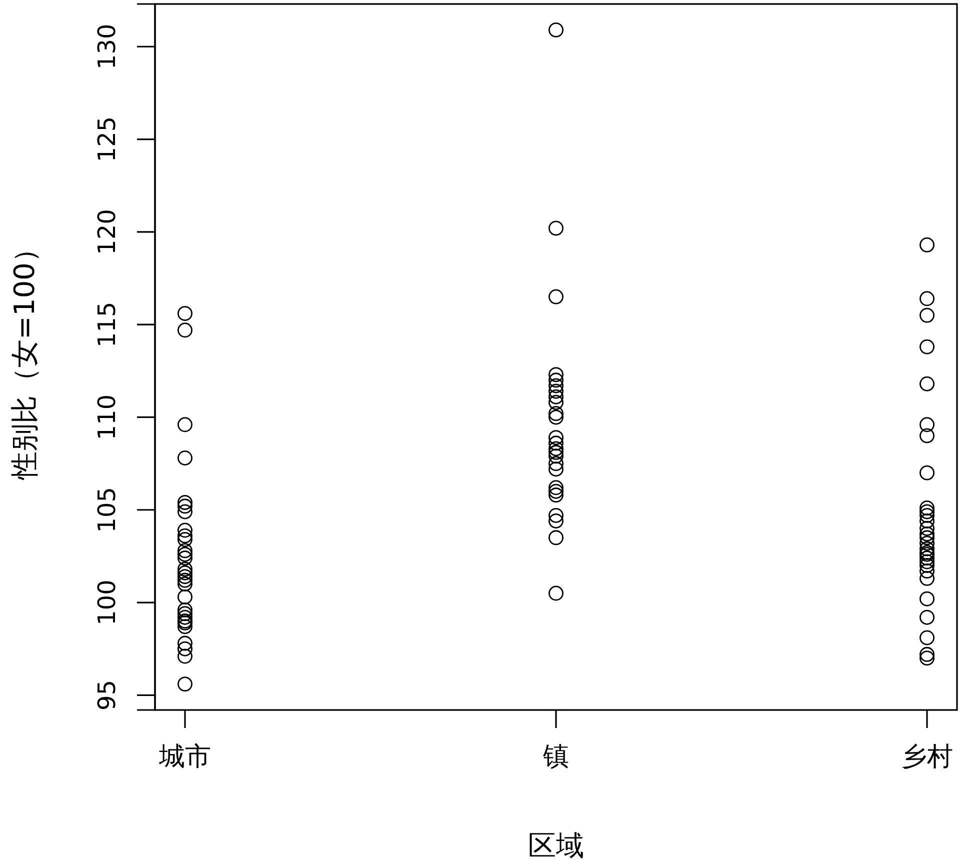  Describe the element at coordinates (107, 325) in the screenshot. I see `y-tick-label: 115` at that location.